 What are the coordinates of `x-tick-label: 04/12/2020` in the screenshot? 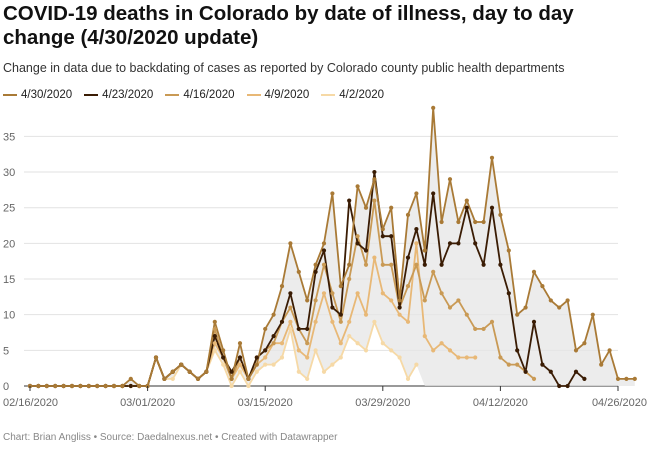 It's located at (500, 403).